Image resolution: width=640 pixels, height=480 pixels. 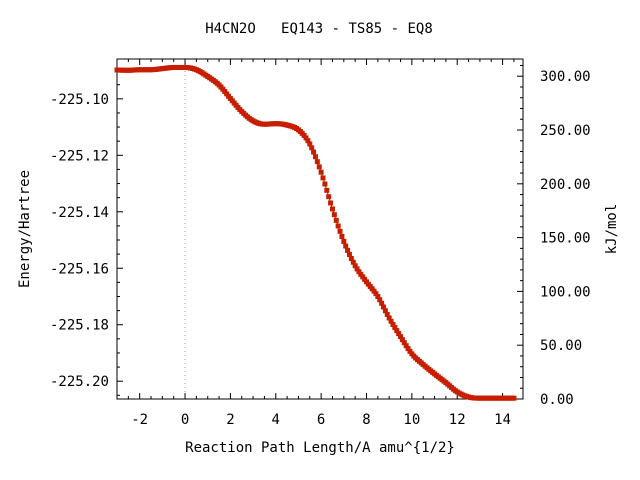 I want to click on x-tick-label: 12, so click(x=457, y=420).